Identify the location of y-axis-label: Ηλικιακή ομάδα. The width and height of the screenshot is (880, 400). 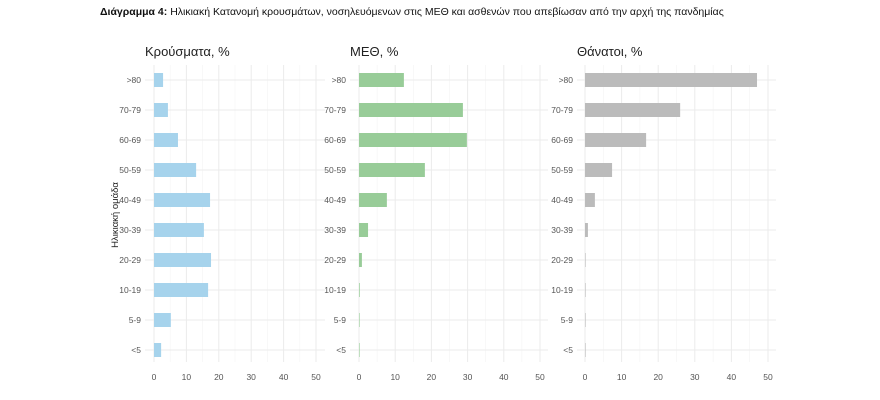
(115, 215).